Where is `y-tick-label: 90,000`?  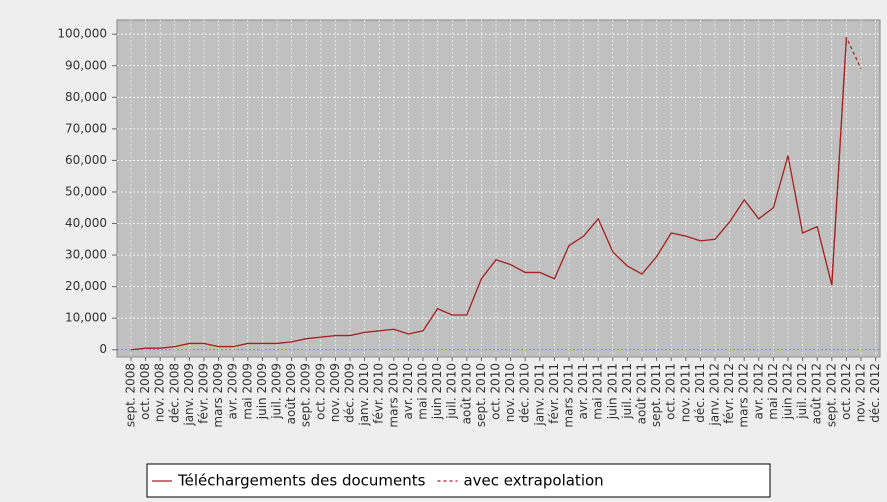
y-tick-label: 90,000 is located at coordinates (86, 65).